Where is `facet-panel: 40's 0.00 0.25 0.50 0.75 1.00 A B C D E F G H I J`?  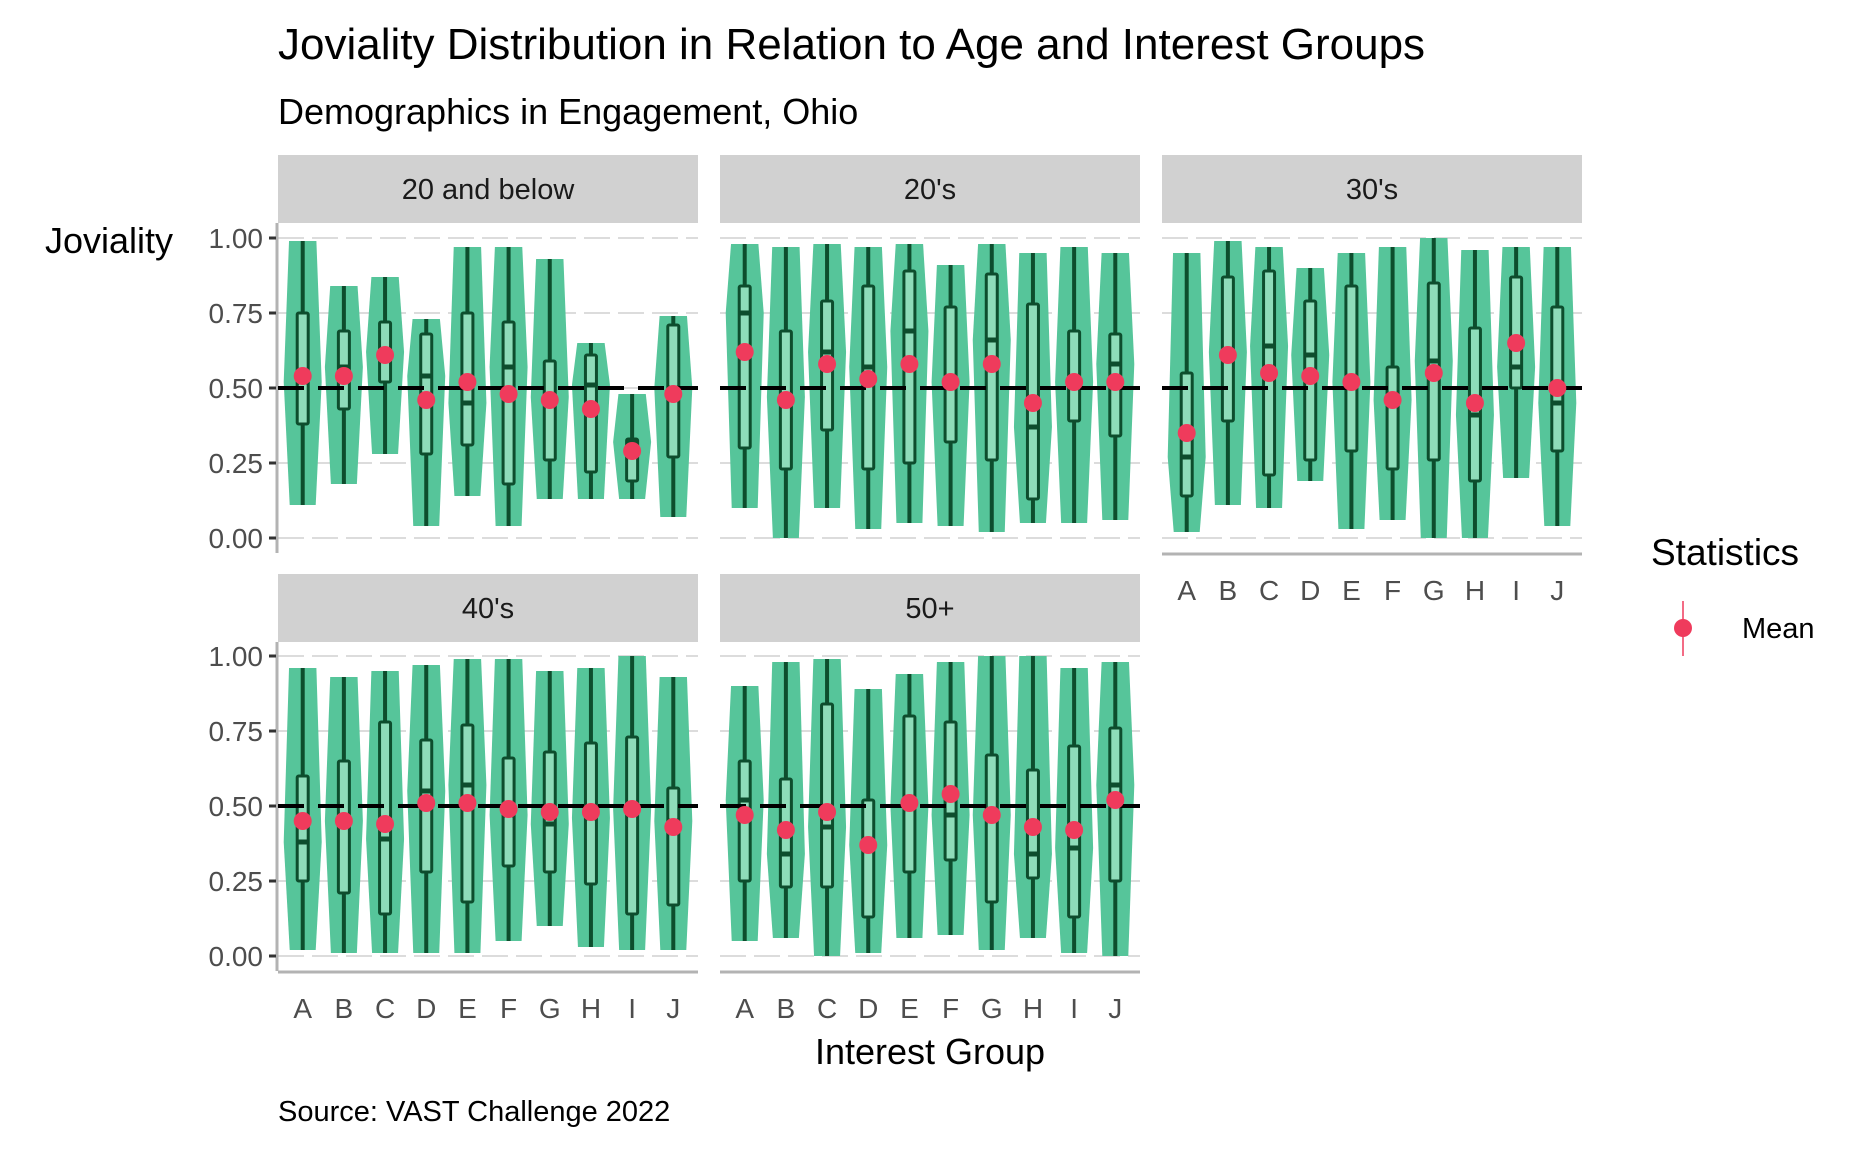 facet-panel: 40's 0.00 0.25 0.50 0.75 1.00 A B C D E F G H I J is located at coordinates (453, 799).